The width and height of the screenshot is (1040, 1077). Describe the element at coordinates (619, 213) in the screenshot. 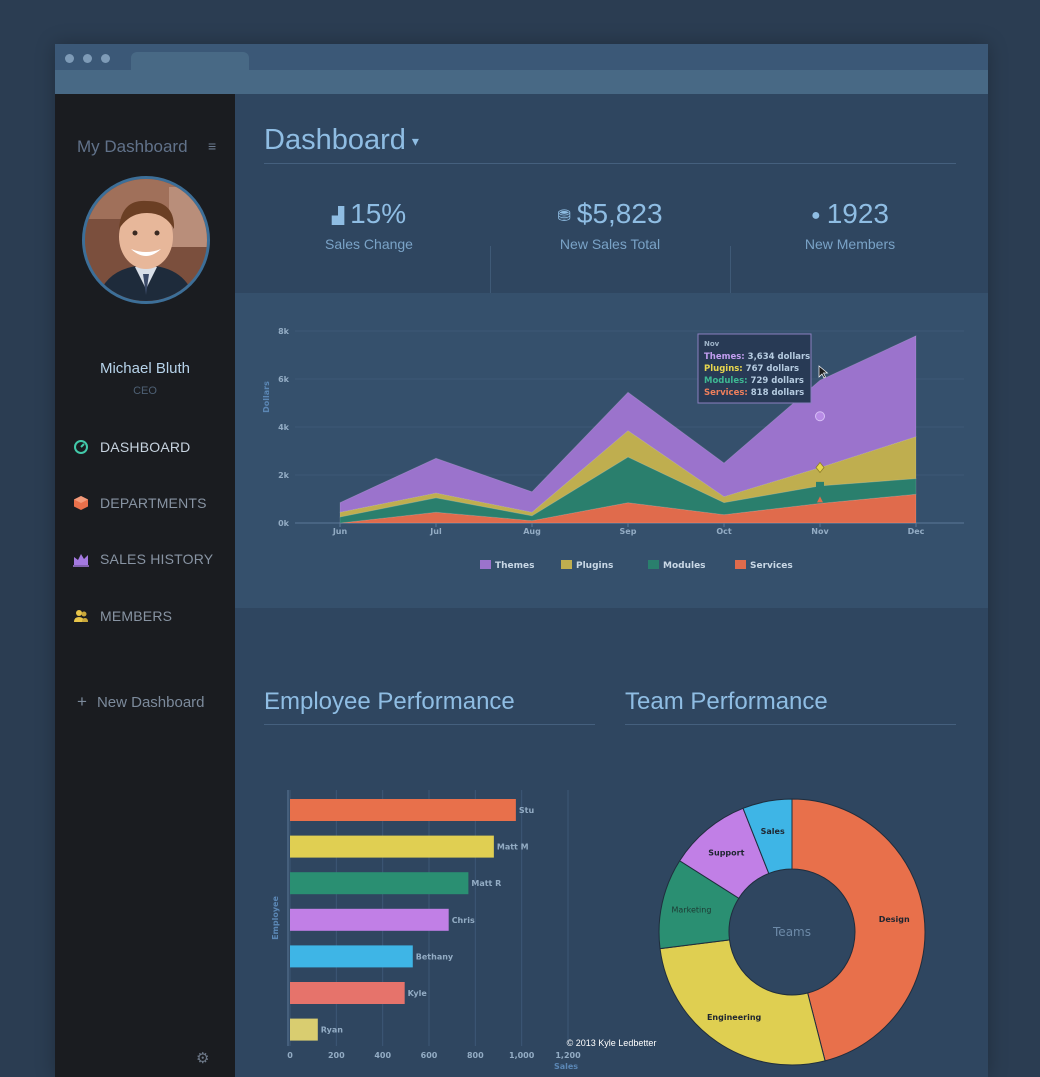

I see `stat-value: $5,823` at that location.